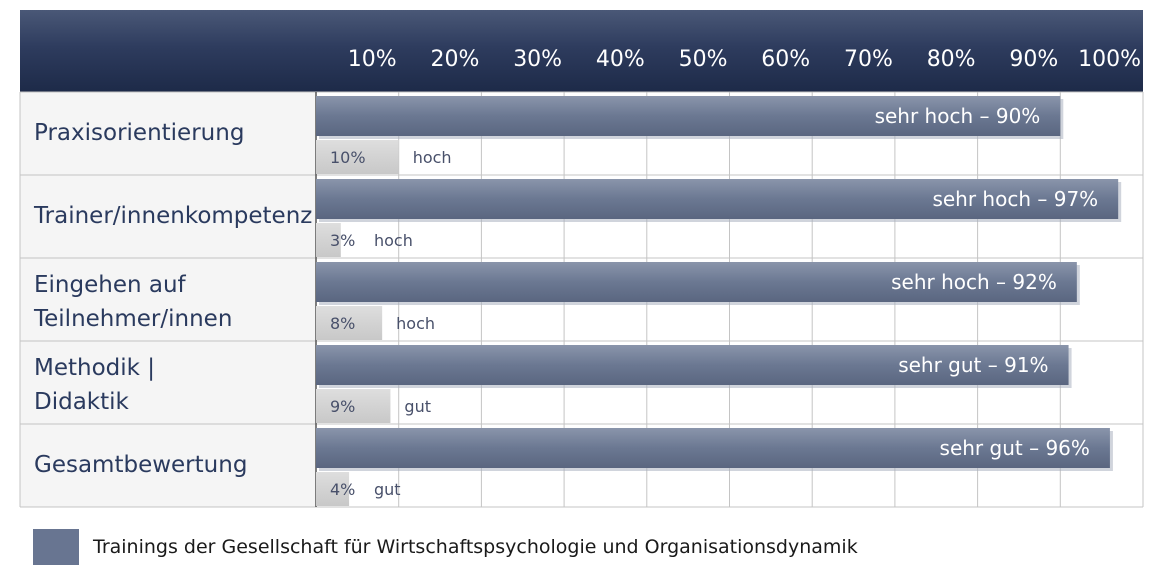  What do you see at coordinates (1015, 199) in the screenshot?
I see `bar-main-label: sehr hoch – 97%` at bounding box center [1015, 199].